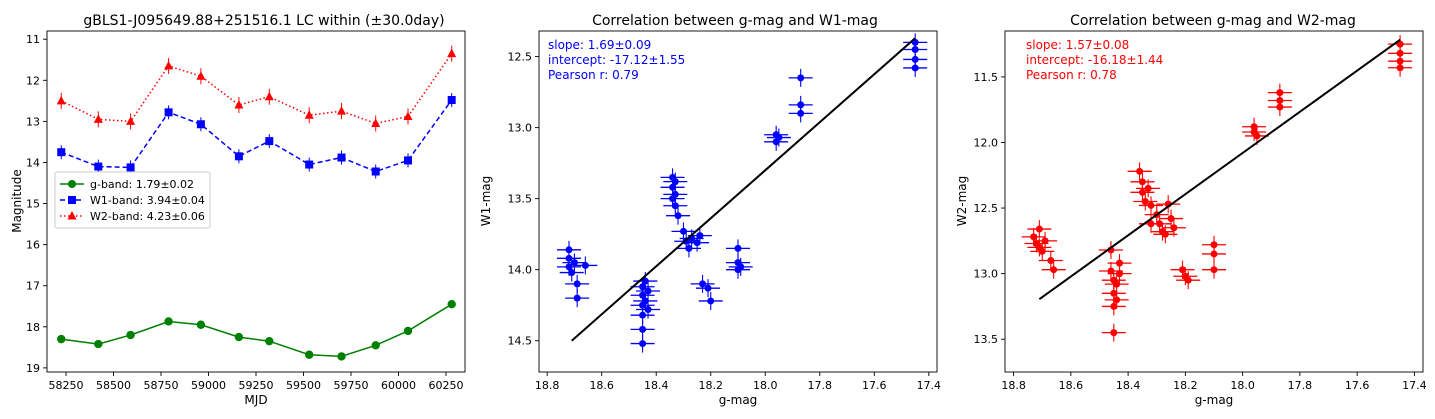 The width and height of the screenshot is (1435, 419). What do you see at coordinates (33, 245) in the screenshot?
I see `y-tick-label: 16` at bounding box center [33, 245].